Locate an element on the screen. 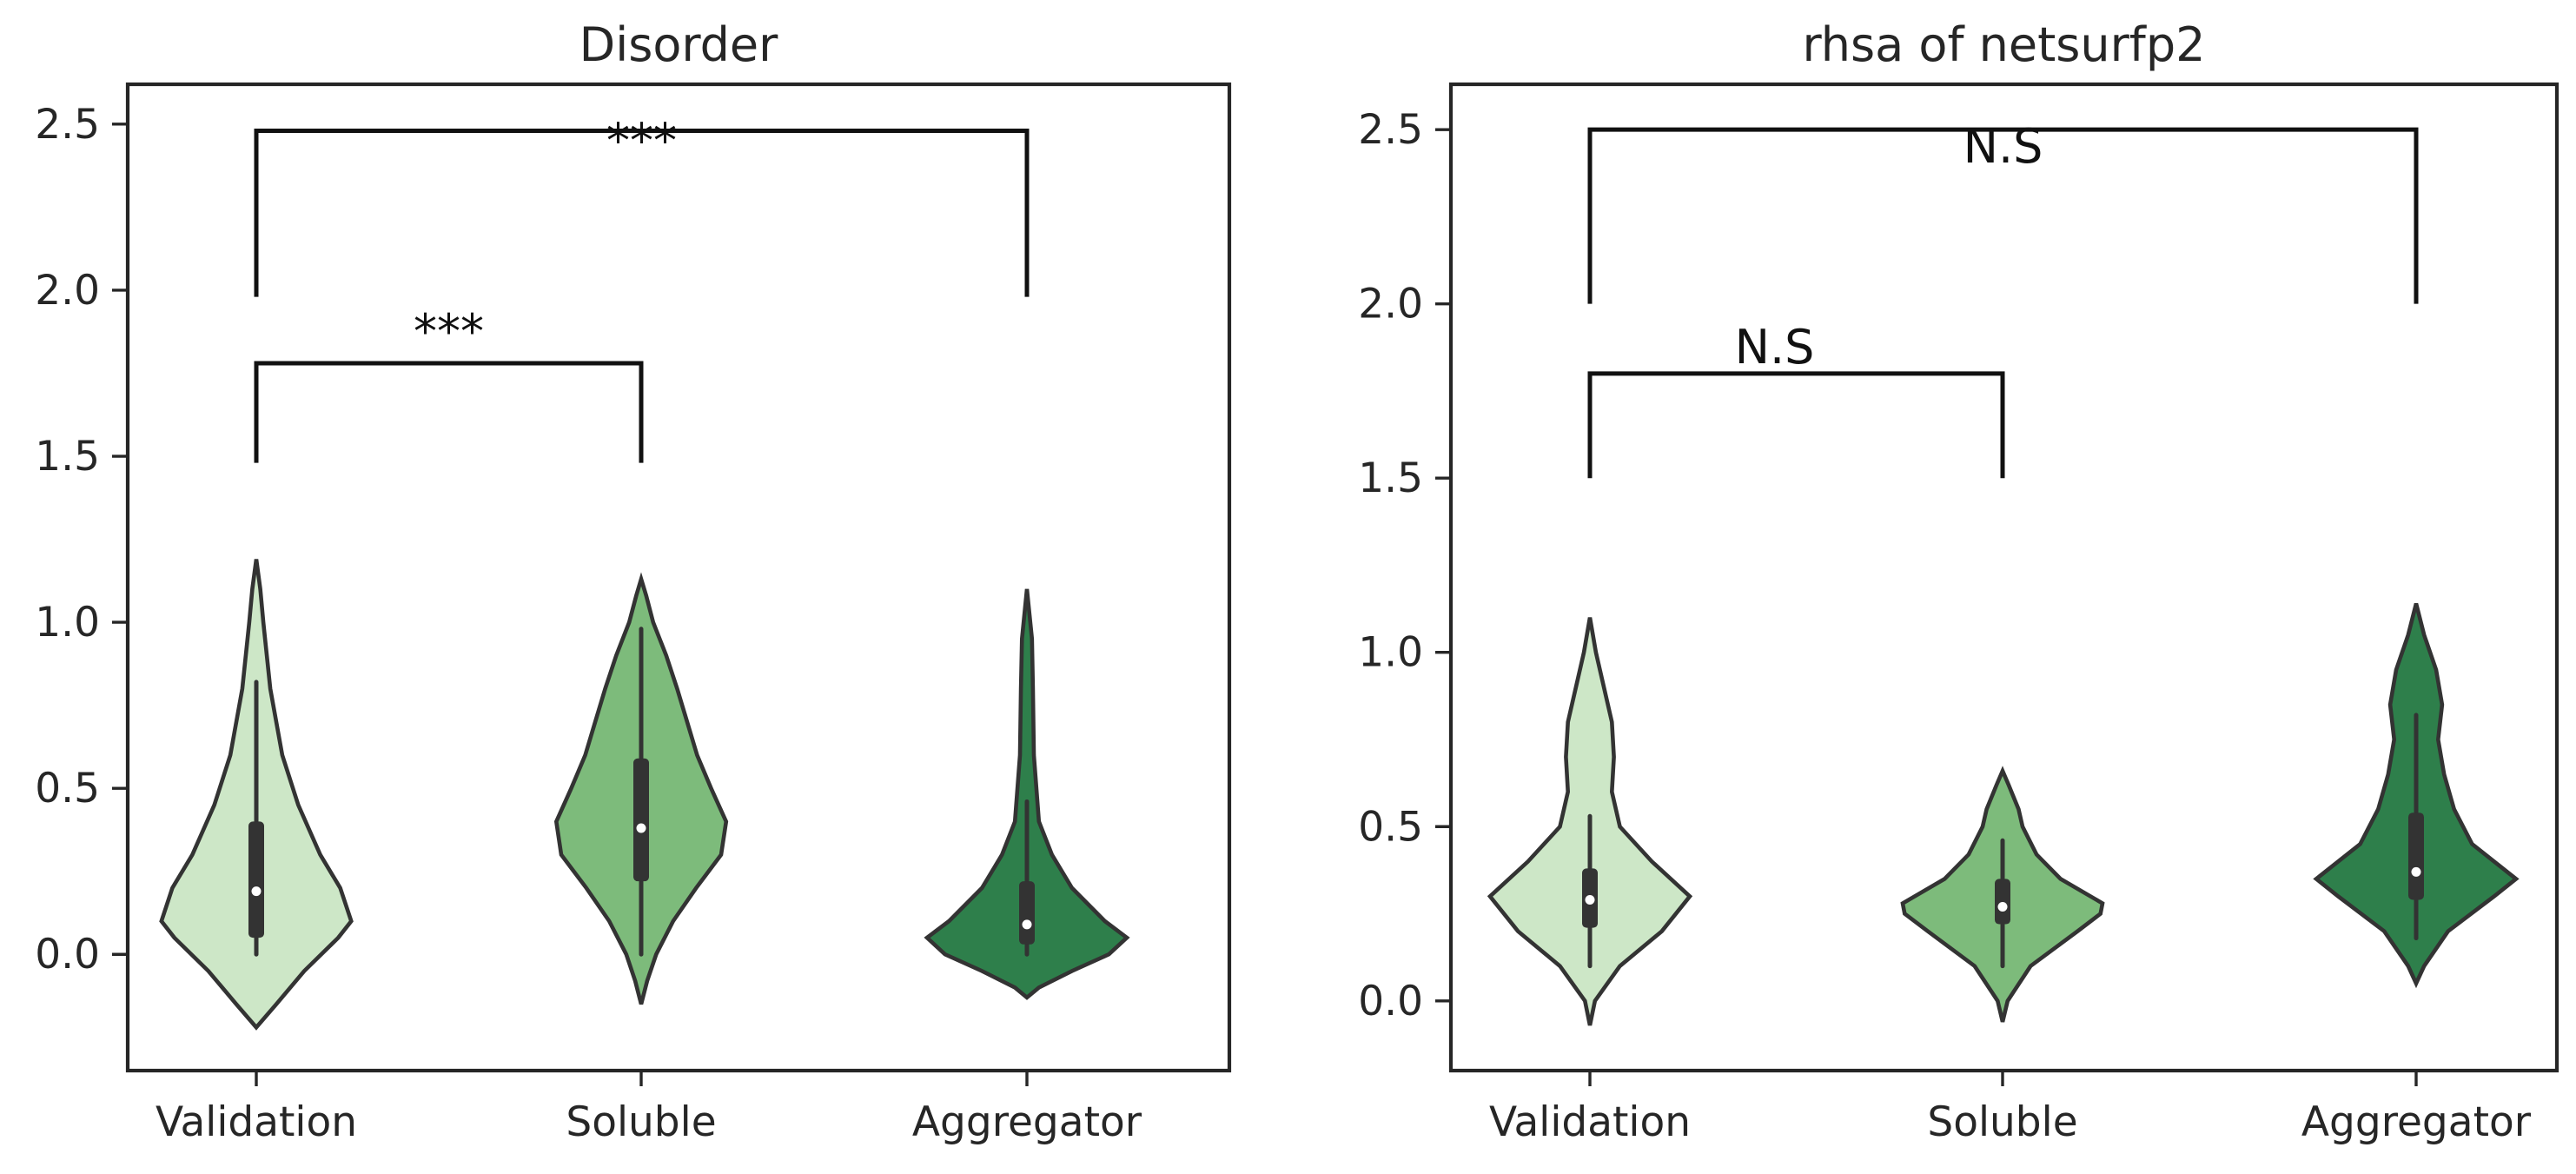  panel-title: rhsa of netsurfp2 is located at coordinates (2004, 45).